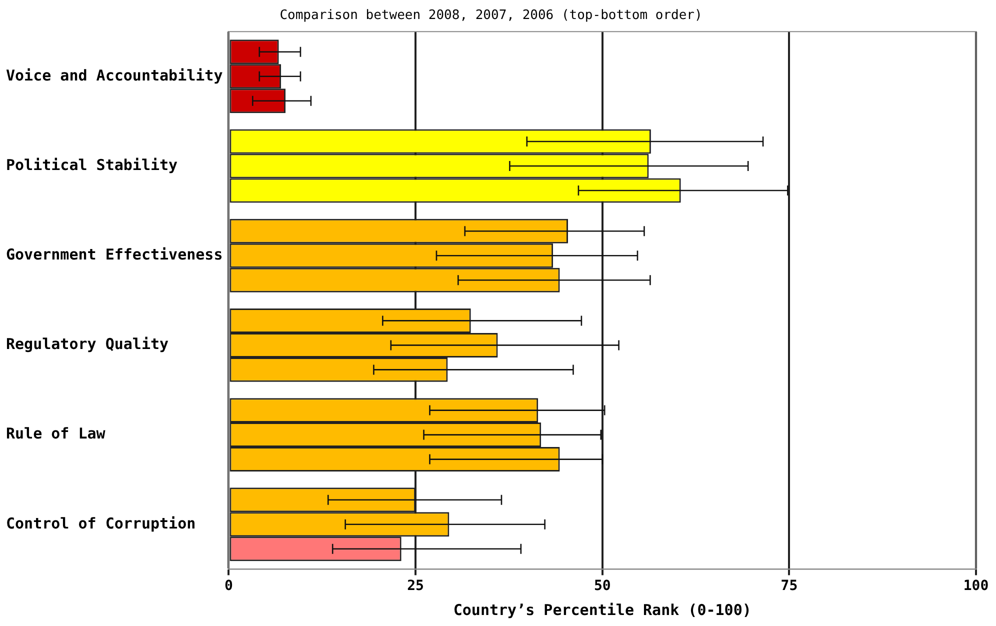 The height and width of the screenshot is (626, 996). Describe the element at coordinates (976, 586) in the screenshot. I see `x-tick-label: 100` at that location.